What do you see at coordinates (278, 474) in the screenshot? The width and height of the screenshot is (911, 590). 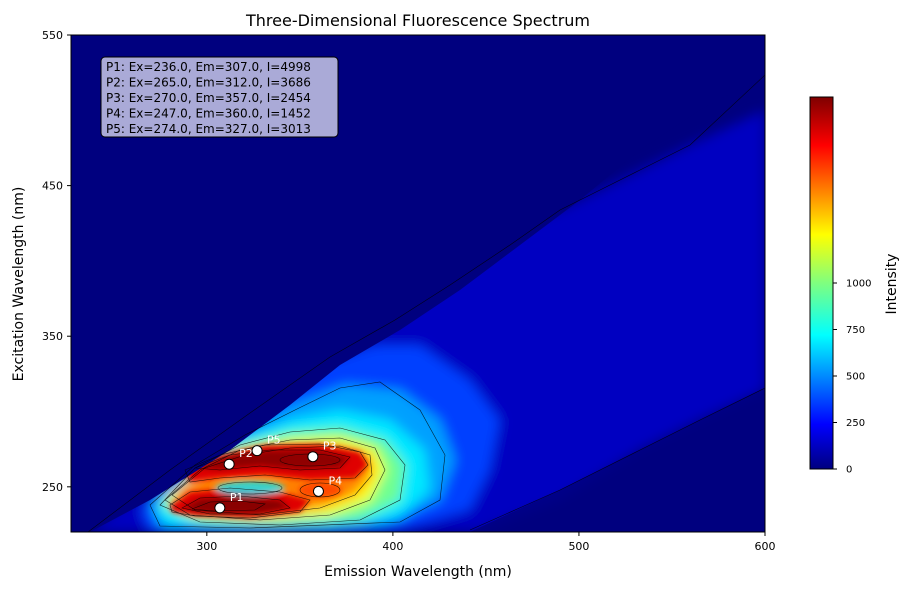 I see `peak-markers: P1 P2 P3 P4 P5` at bounding box center [278, 474].